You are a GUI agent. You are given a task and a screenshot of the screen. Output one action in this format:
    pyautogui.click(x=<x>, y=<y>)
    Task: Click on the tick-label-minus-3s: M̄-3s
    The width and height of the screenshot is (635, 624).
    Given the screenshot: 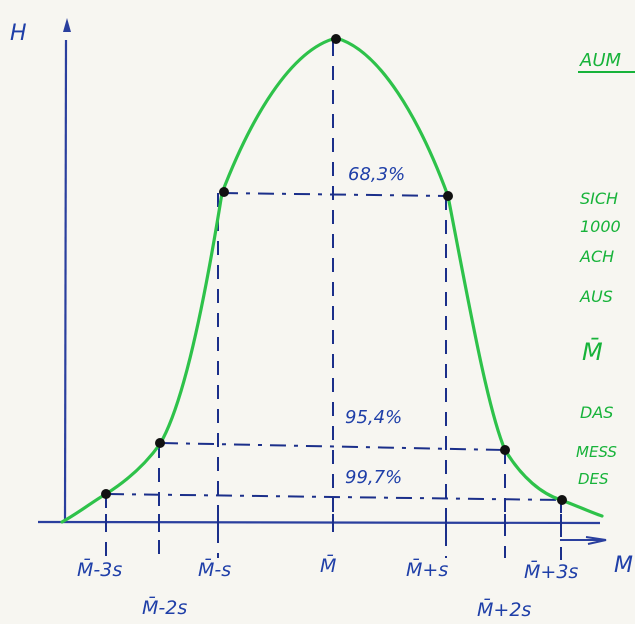 What is the action you would take?
    pyautogui.click(x=99, y=569)
    